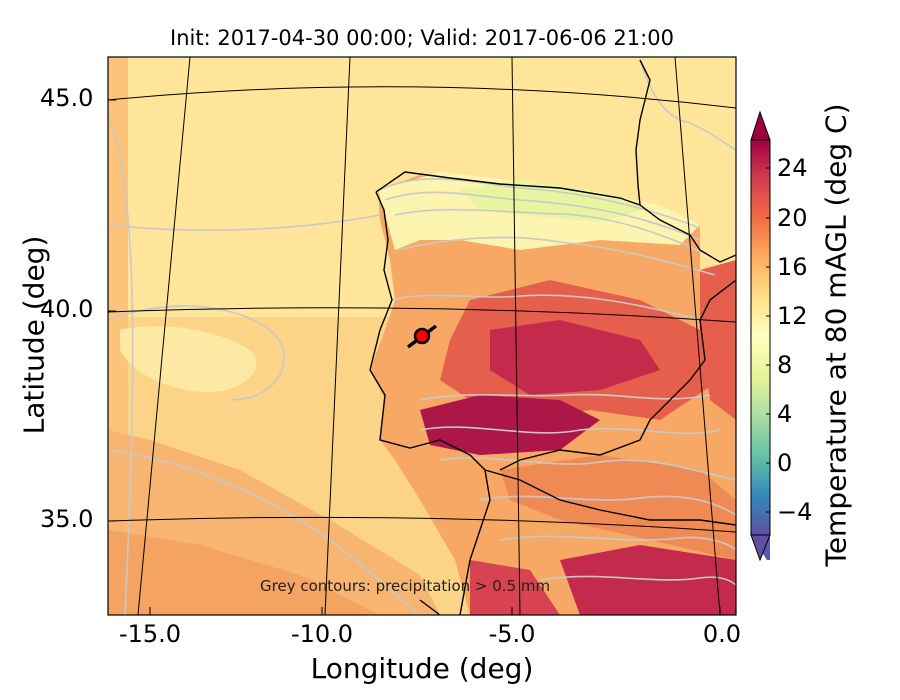 The image size is (900, 700). Describe the element at coordinates (785, 414) in the screenshot. I see `colorbar-tick-label: 4` at that location.